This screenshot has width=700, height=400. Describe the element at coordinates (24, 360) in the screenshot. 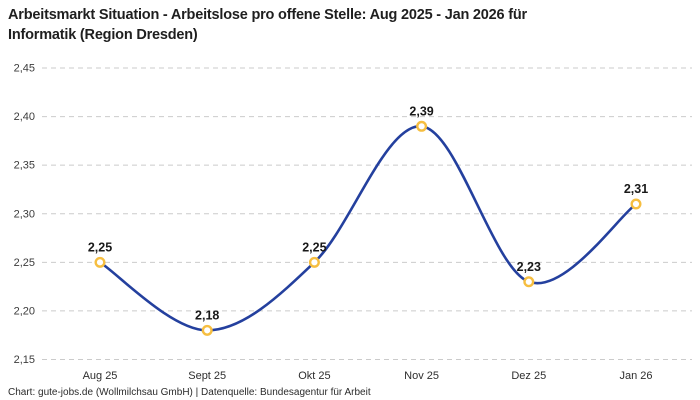

I see `y-axis-tick-label: 2,15` at that location.